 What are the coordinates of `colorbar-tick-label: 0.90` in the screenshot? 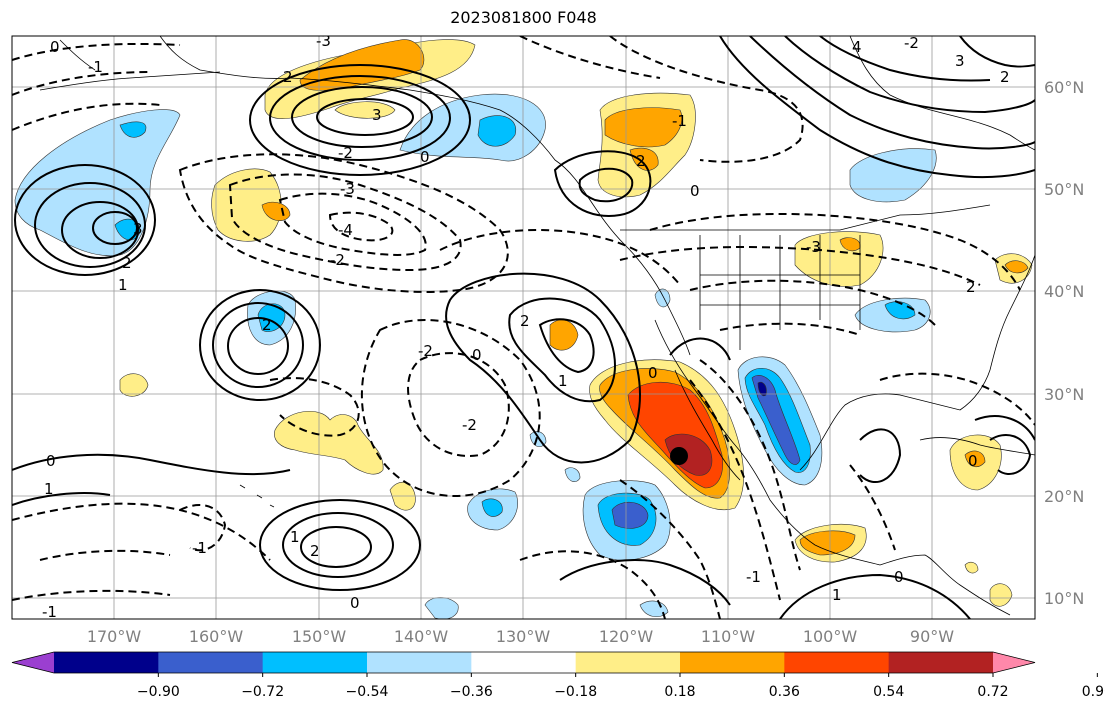 It's located at (1093, 692).